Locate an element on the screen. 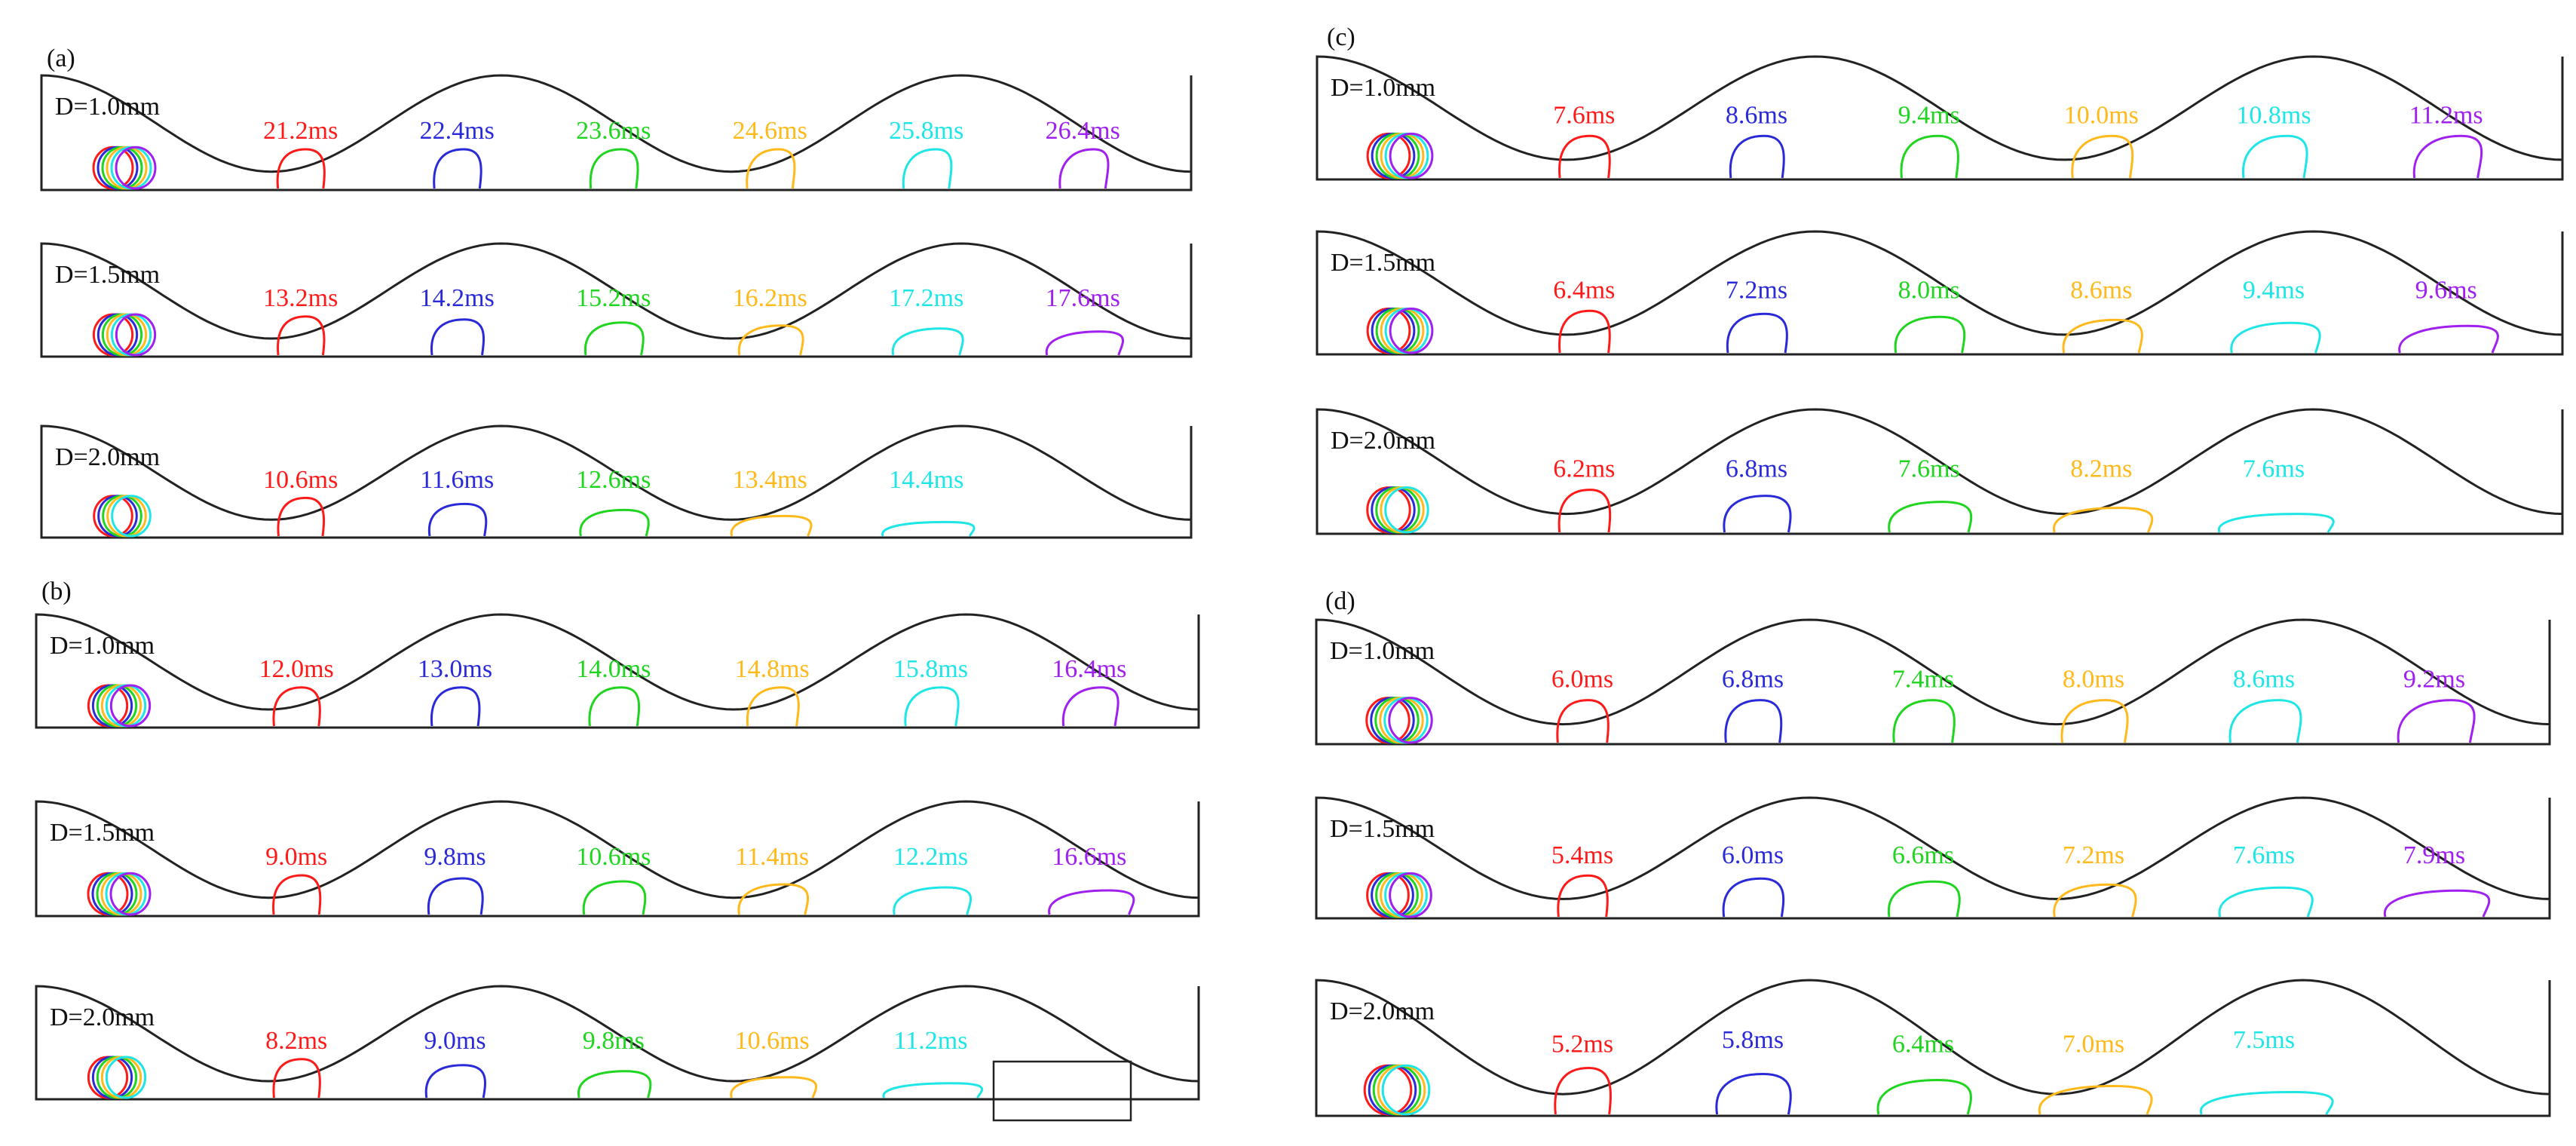  time-label: 12.0ms is located at coordinates (296, 669).